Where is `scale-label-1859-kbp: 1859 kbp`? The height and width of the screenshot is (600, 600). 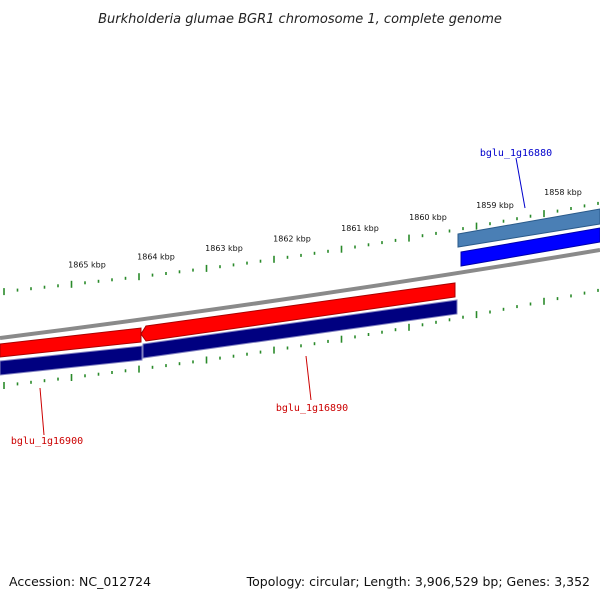
scale-label-1859-kbp: 1859 kbp is located at coordinates (495, 205).